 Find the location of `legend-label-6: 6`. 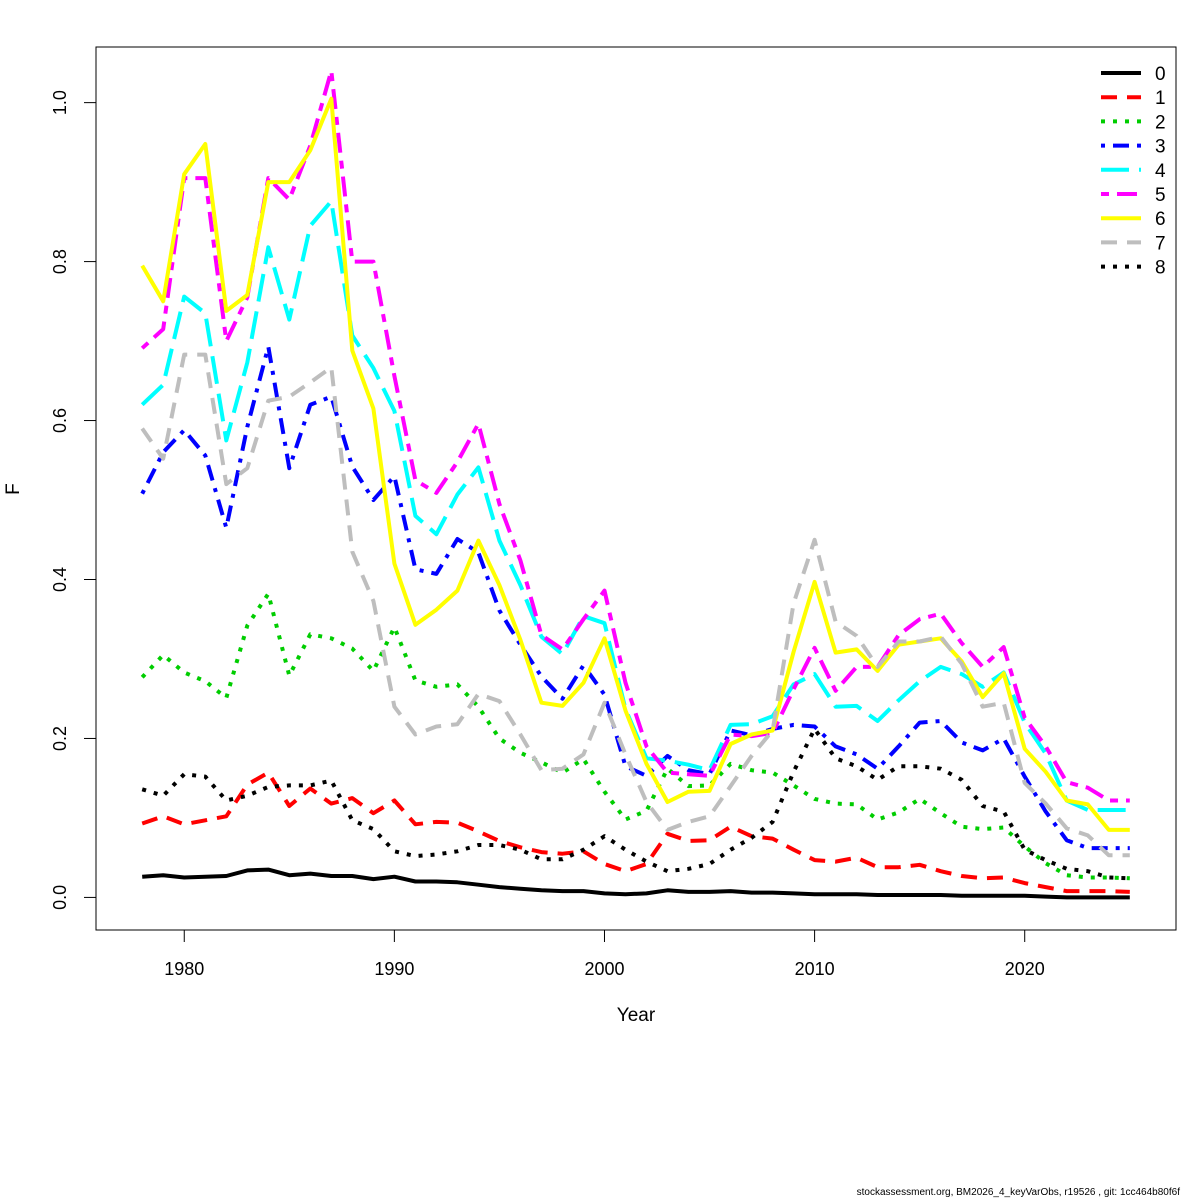

legend-label-6: 6 is located at coordinates (1160, 219).